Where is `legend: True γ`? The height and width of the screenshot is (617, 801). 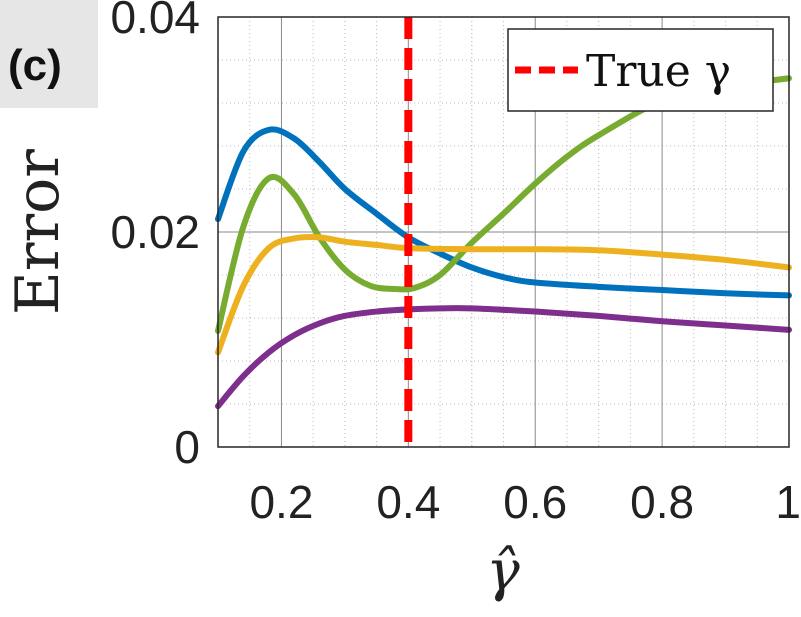 legend: True γ is located at coordinates (640, 70).